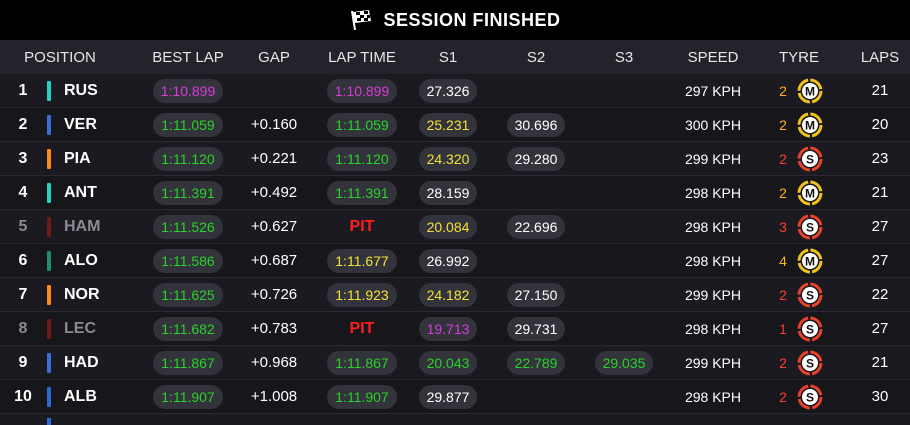 The image size is (910, 425). I want to click on laps-value: 27, so click(880, 328).